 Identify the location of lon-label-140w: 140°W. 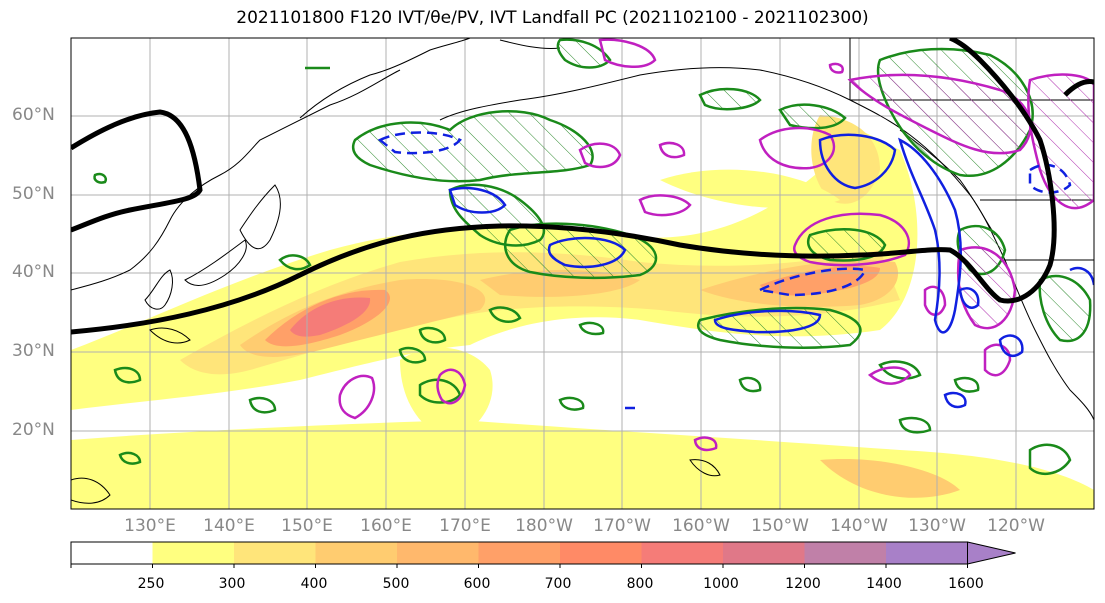
(859, 526).